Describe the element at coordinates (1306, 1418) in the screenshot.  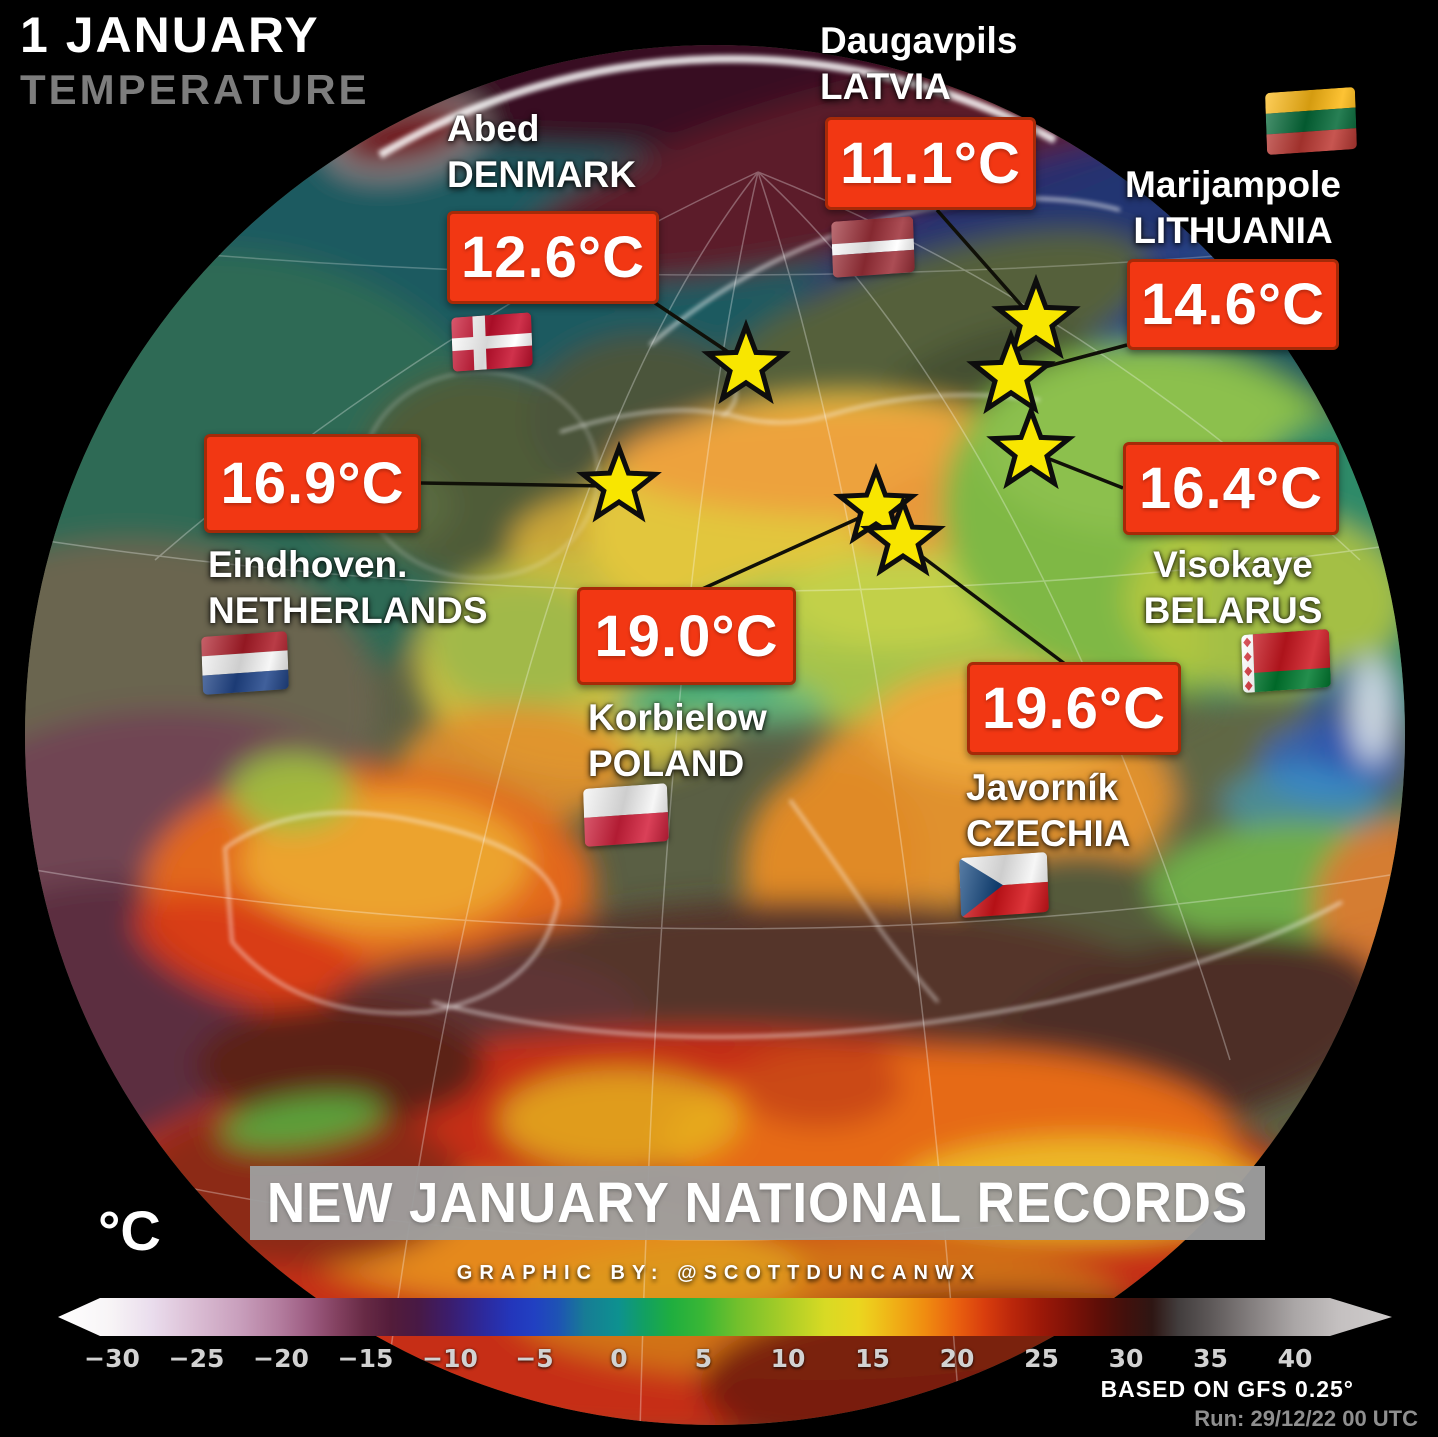
I see `model-run-text: Run: 29/12/22 00 UTC` at that location.